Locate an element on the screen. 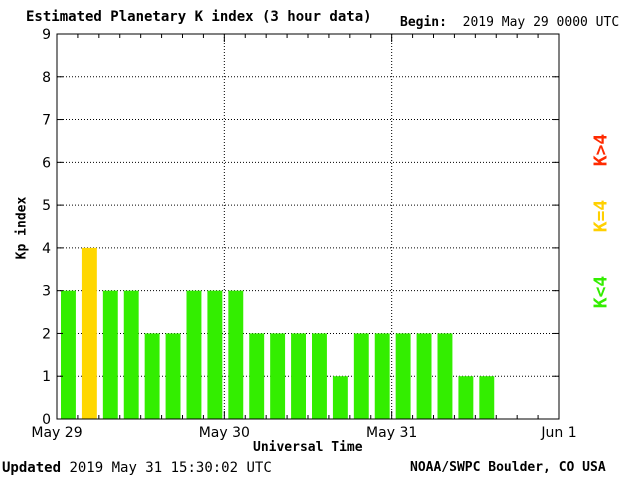  y-axis-label: Kp index is located at coordinates (22, 228).